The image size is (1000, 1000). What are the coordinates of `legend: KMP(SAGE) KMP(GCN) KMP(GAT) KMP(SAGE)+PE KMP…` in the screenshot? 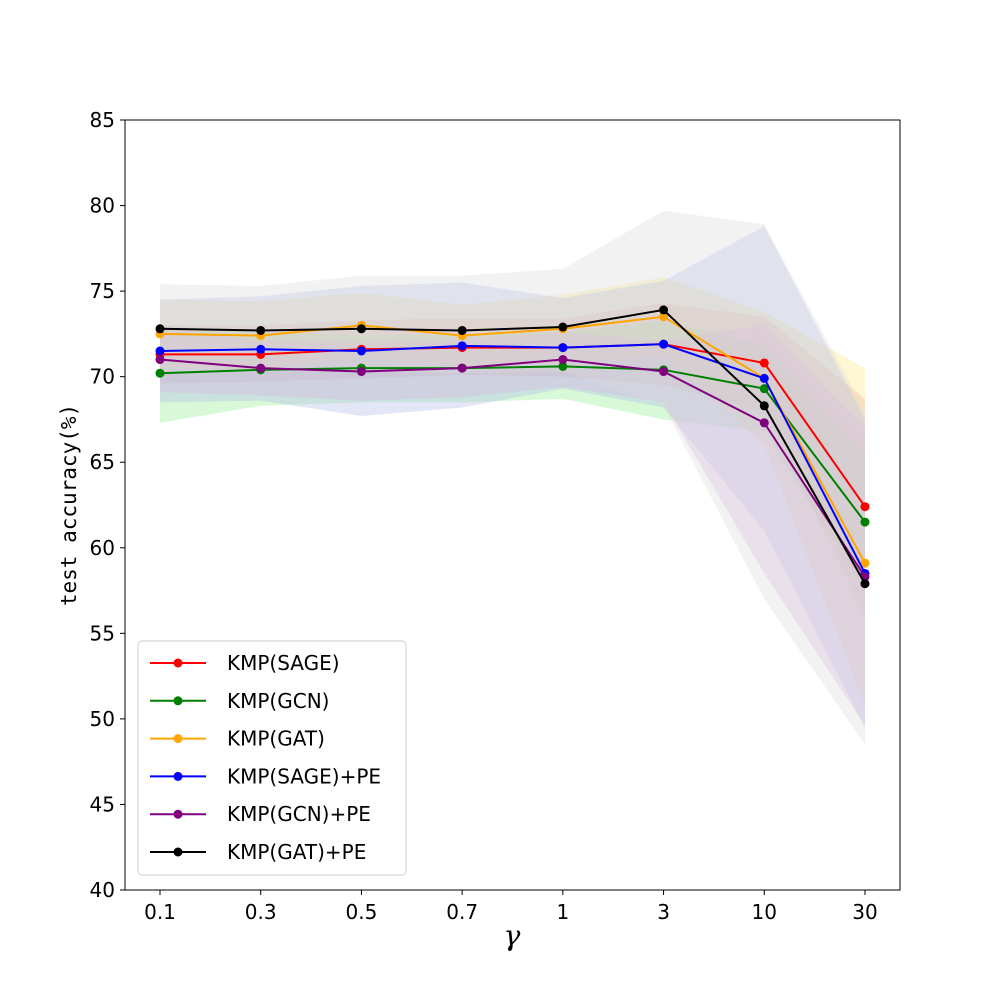 It's located at (272, 758).